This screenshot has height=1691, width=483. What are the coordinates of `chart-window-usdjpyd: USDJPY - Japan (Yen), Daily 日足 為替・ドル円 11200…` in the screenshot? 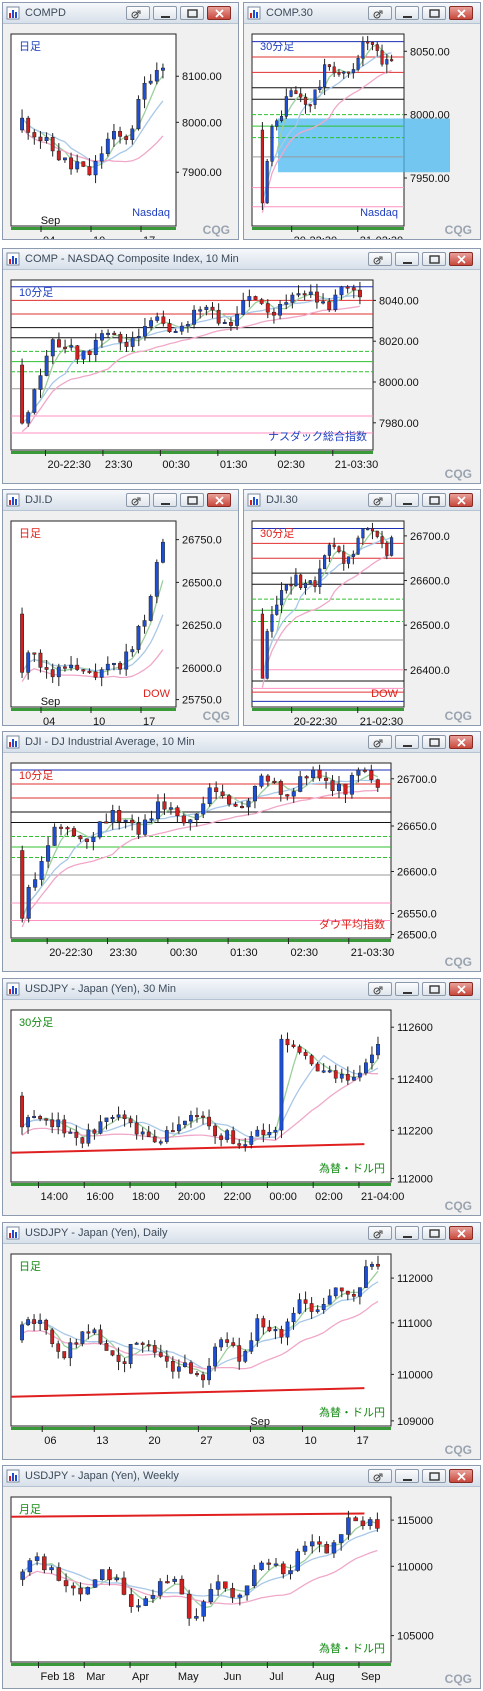 It's located at (241, 1341).